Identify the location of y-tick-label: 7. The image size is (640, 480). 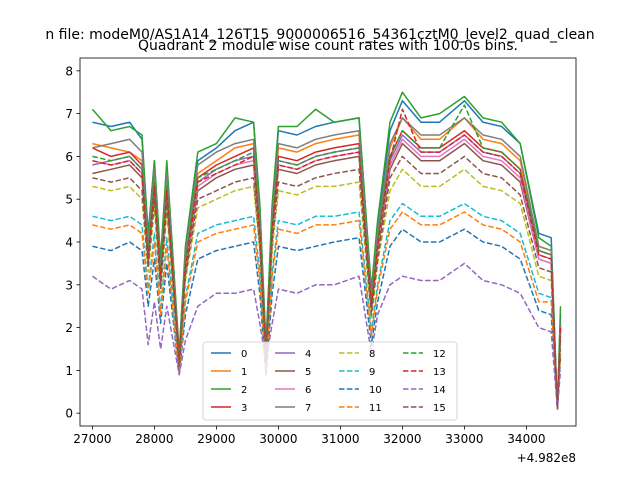
(69, 114).